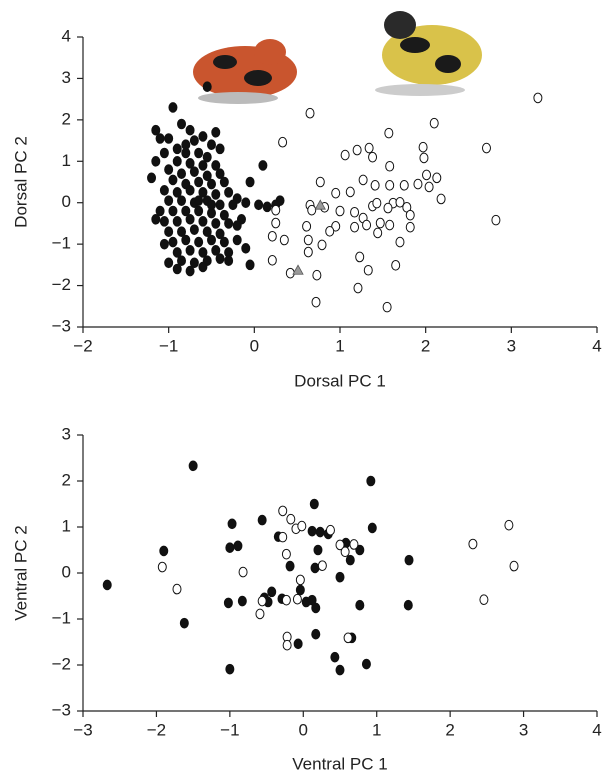  Describe the element at coordinates (428, 53) in the screenshot. I see `frog-illustration` at that location.